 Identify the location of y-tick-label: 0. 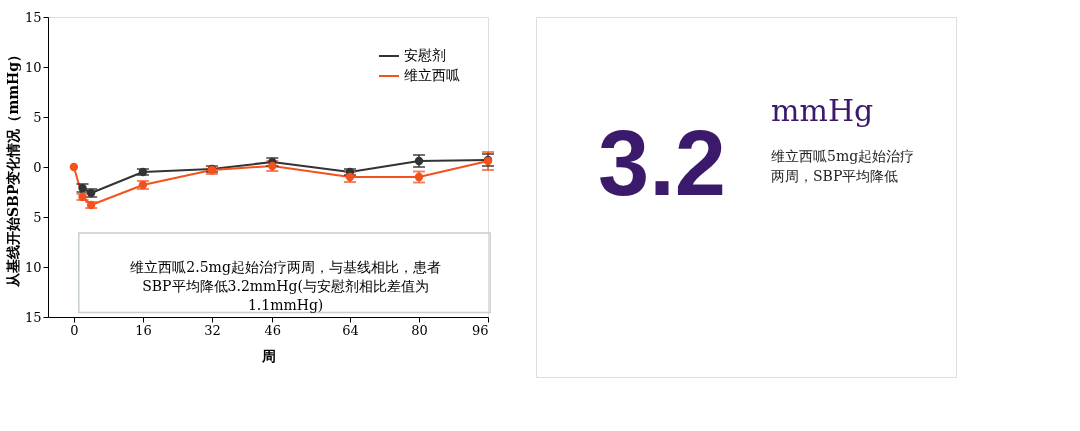
(37, 167).